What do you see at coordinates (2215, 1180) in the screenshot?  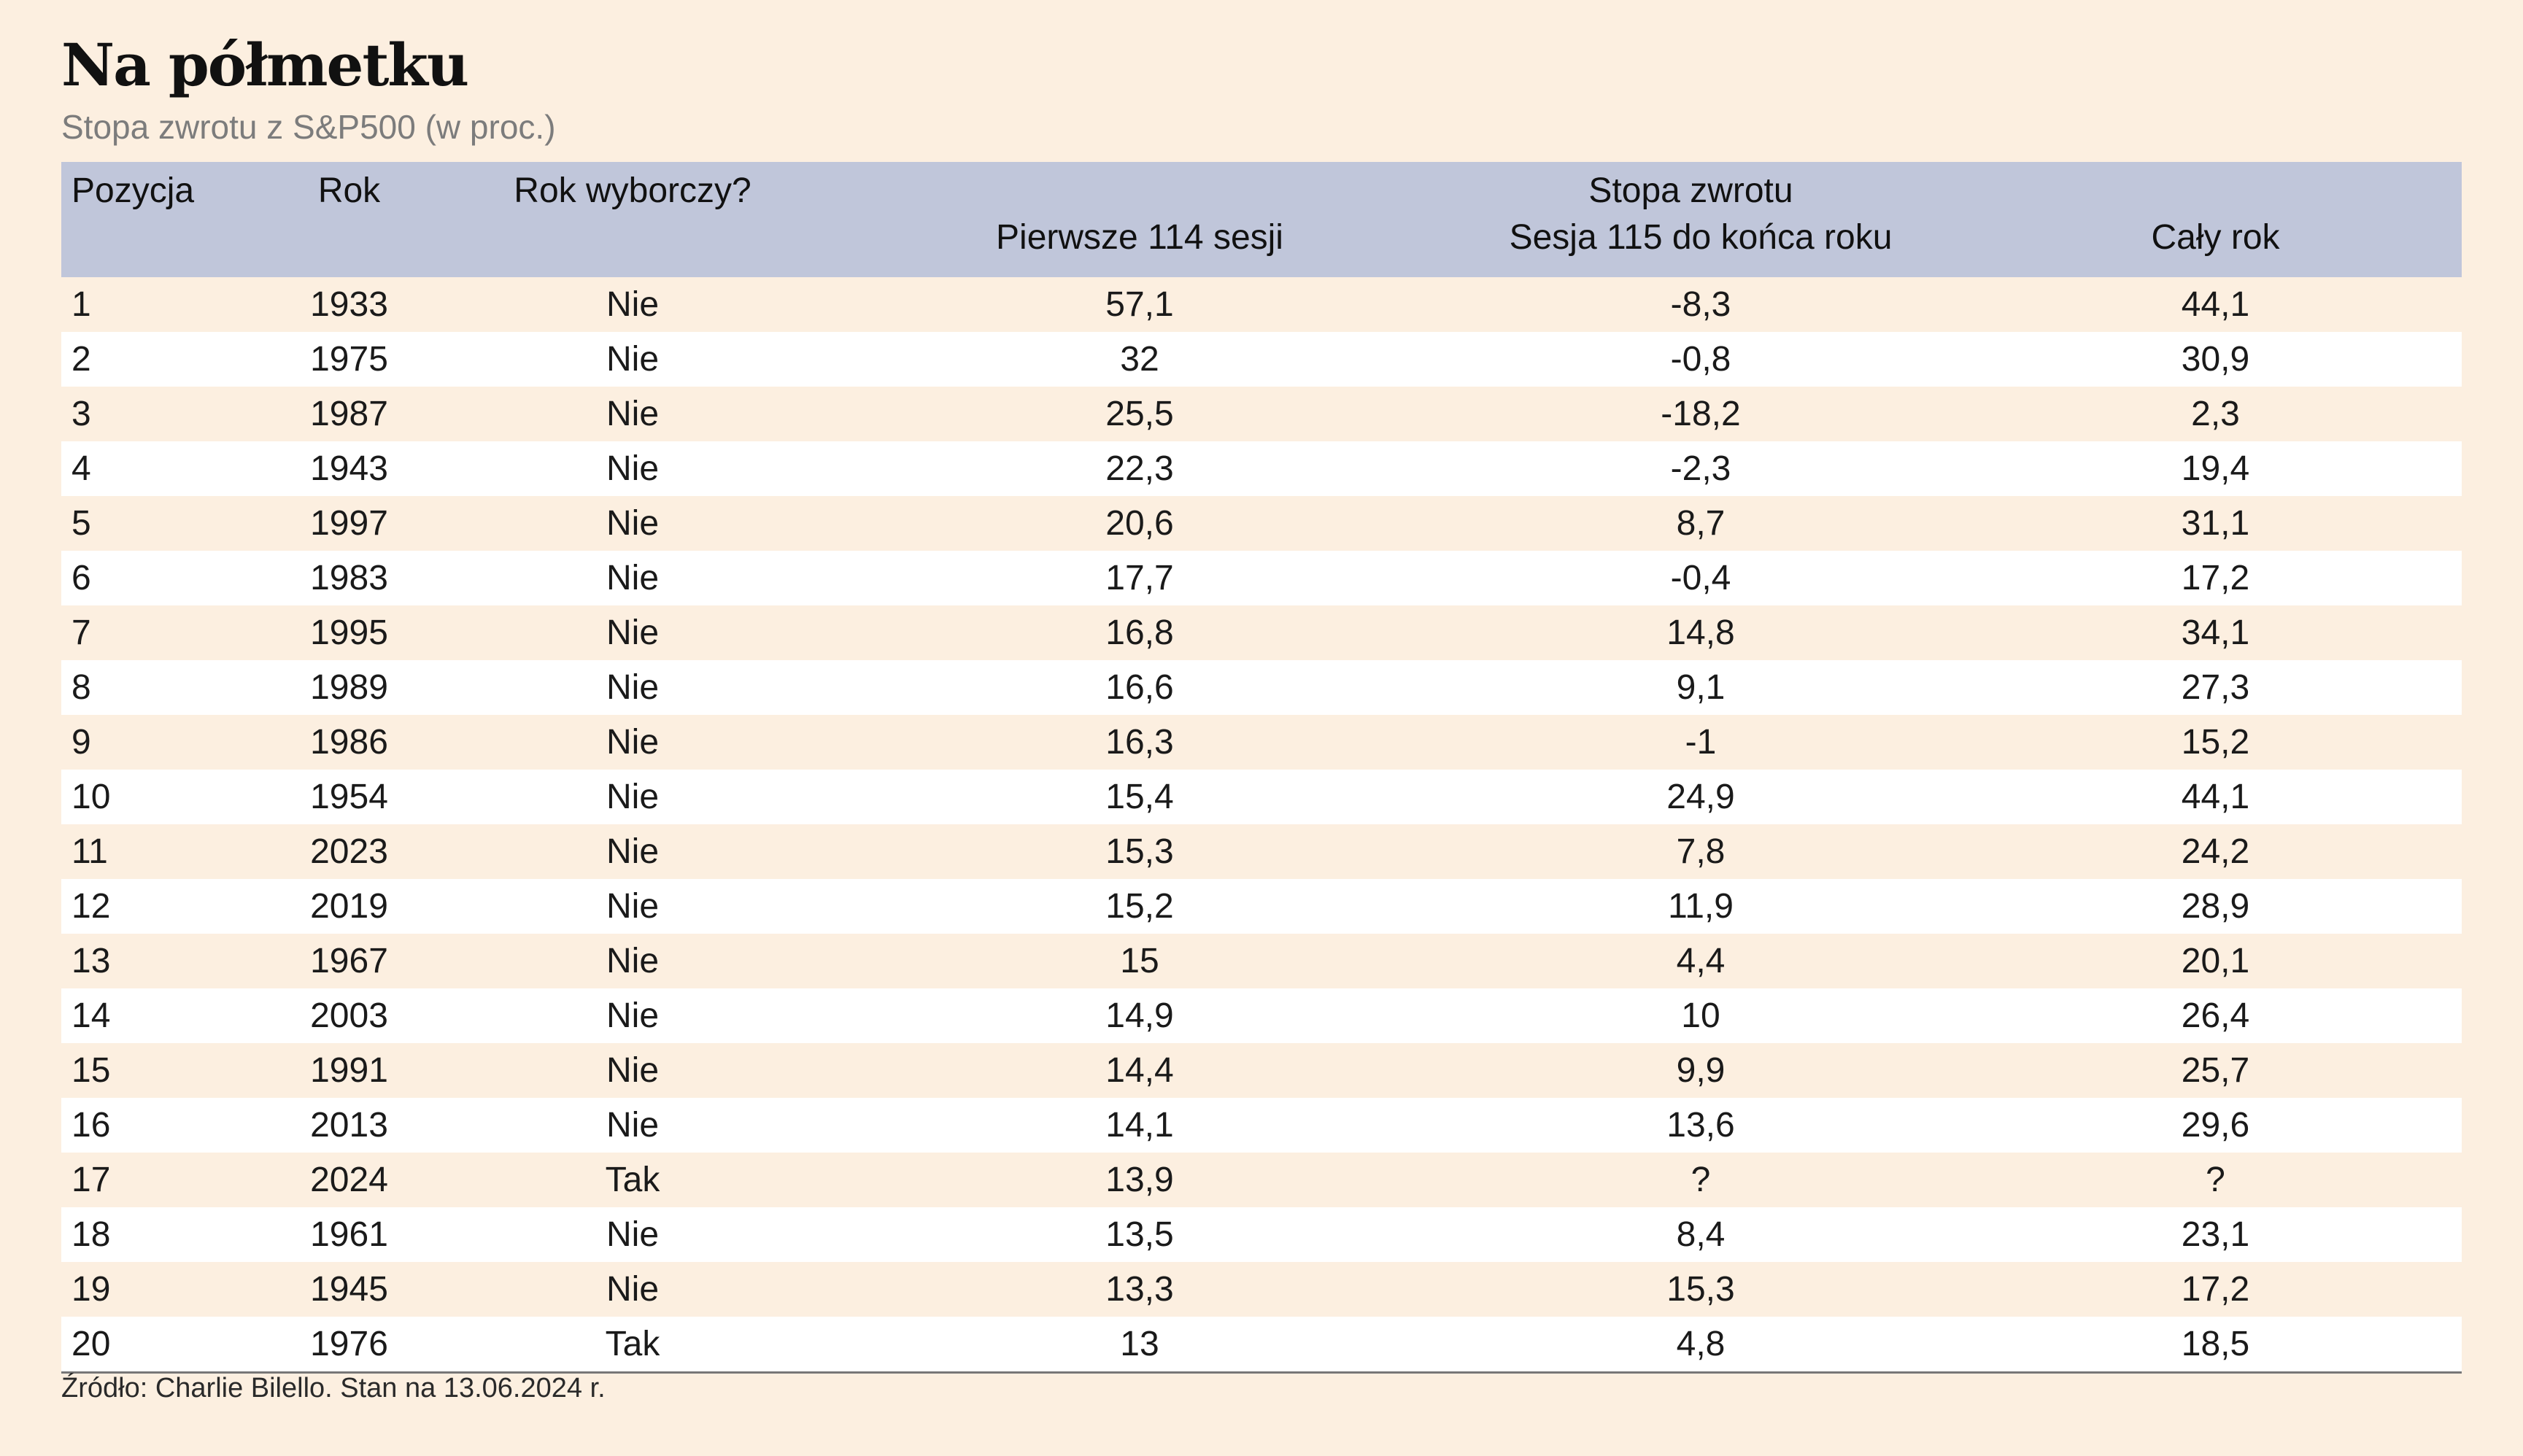 I see `cell-full-year: ?` at bounding box center [2215, 1180].